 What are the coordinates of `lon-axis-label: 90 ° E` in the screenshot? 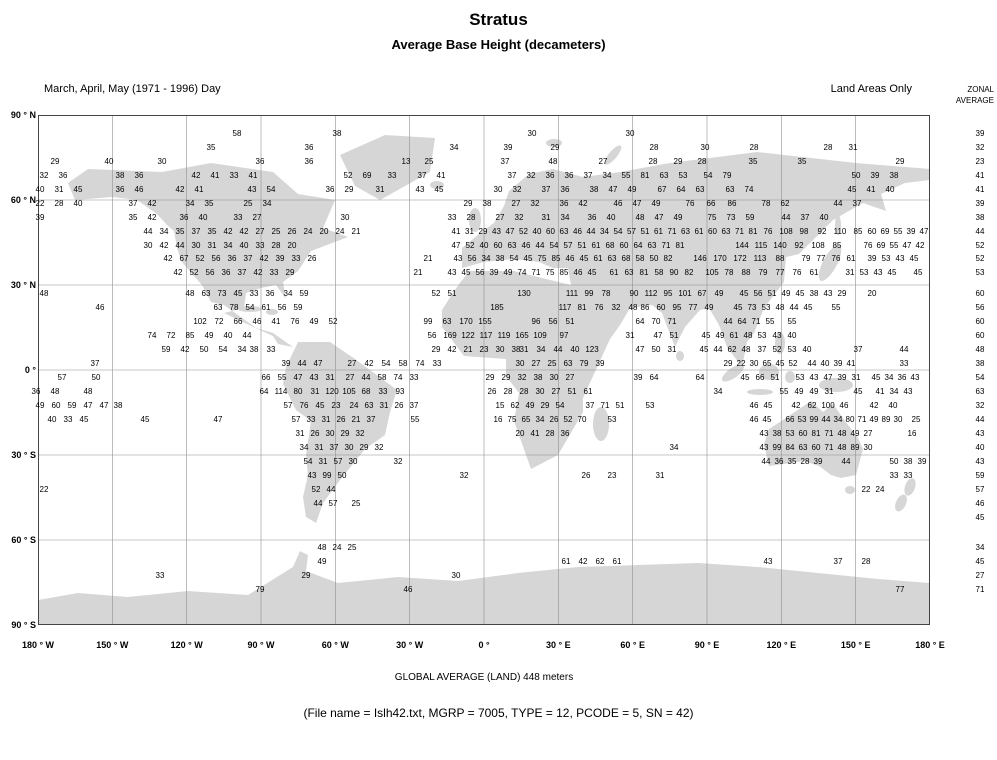 It's located at (707, 645).